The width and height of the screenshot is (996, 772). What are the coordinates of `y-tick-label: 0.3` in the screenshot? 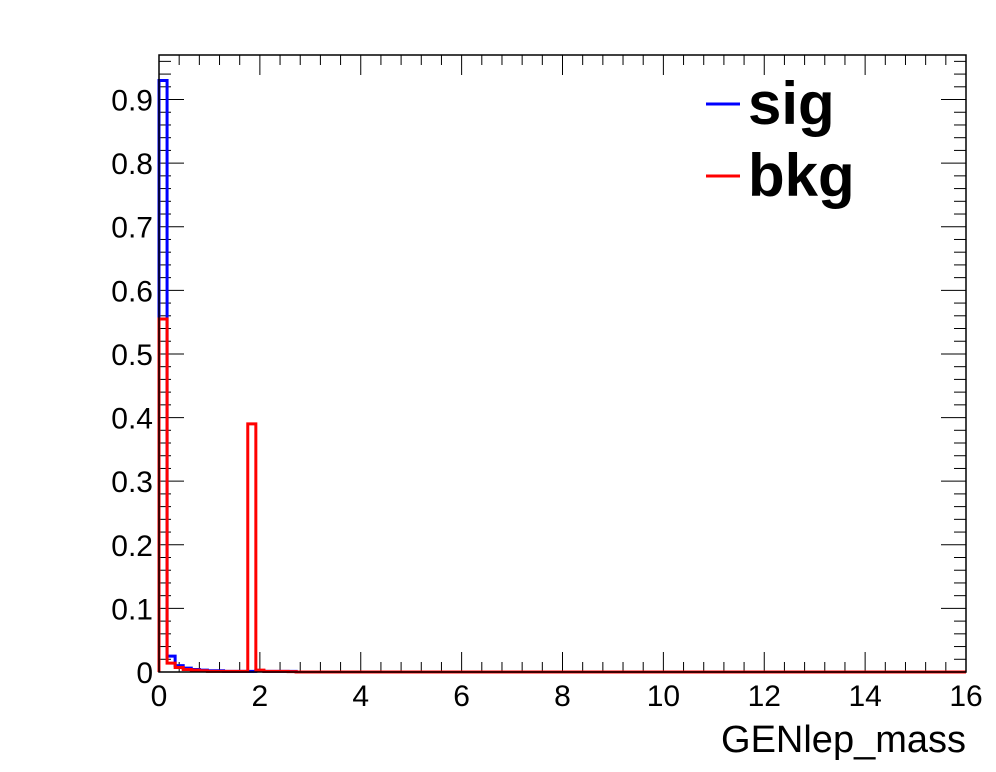 It's located at (132, 482).